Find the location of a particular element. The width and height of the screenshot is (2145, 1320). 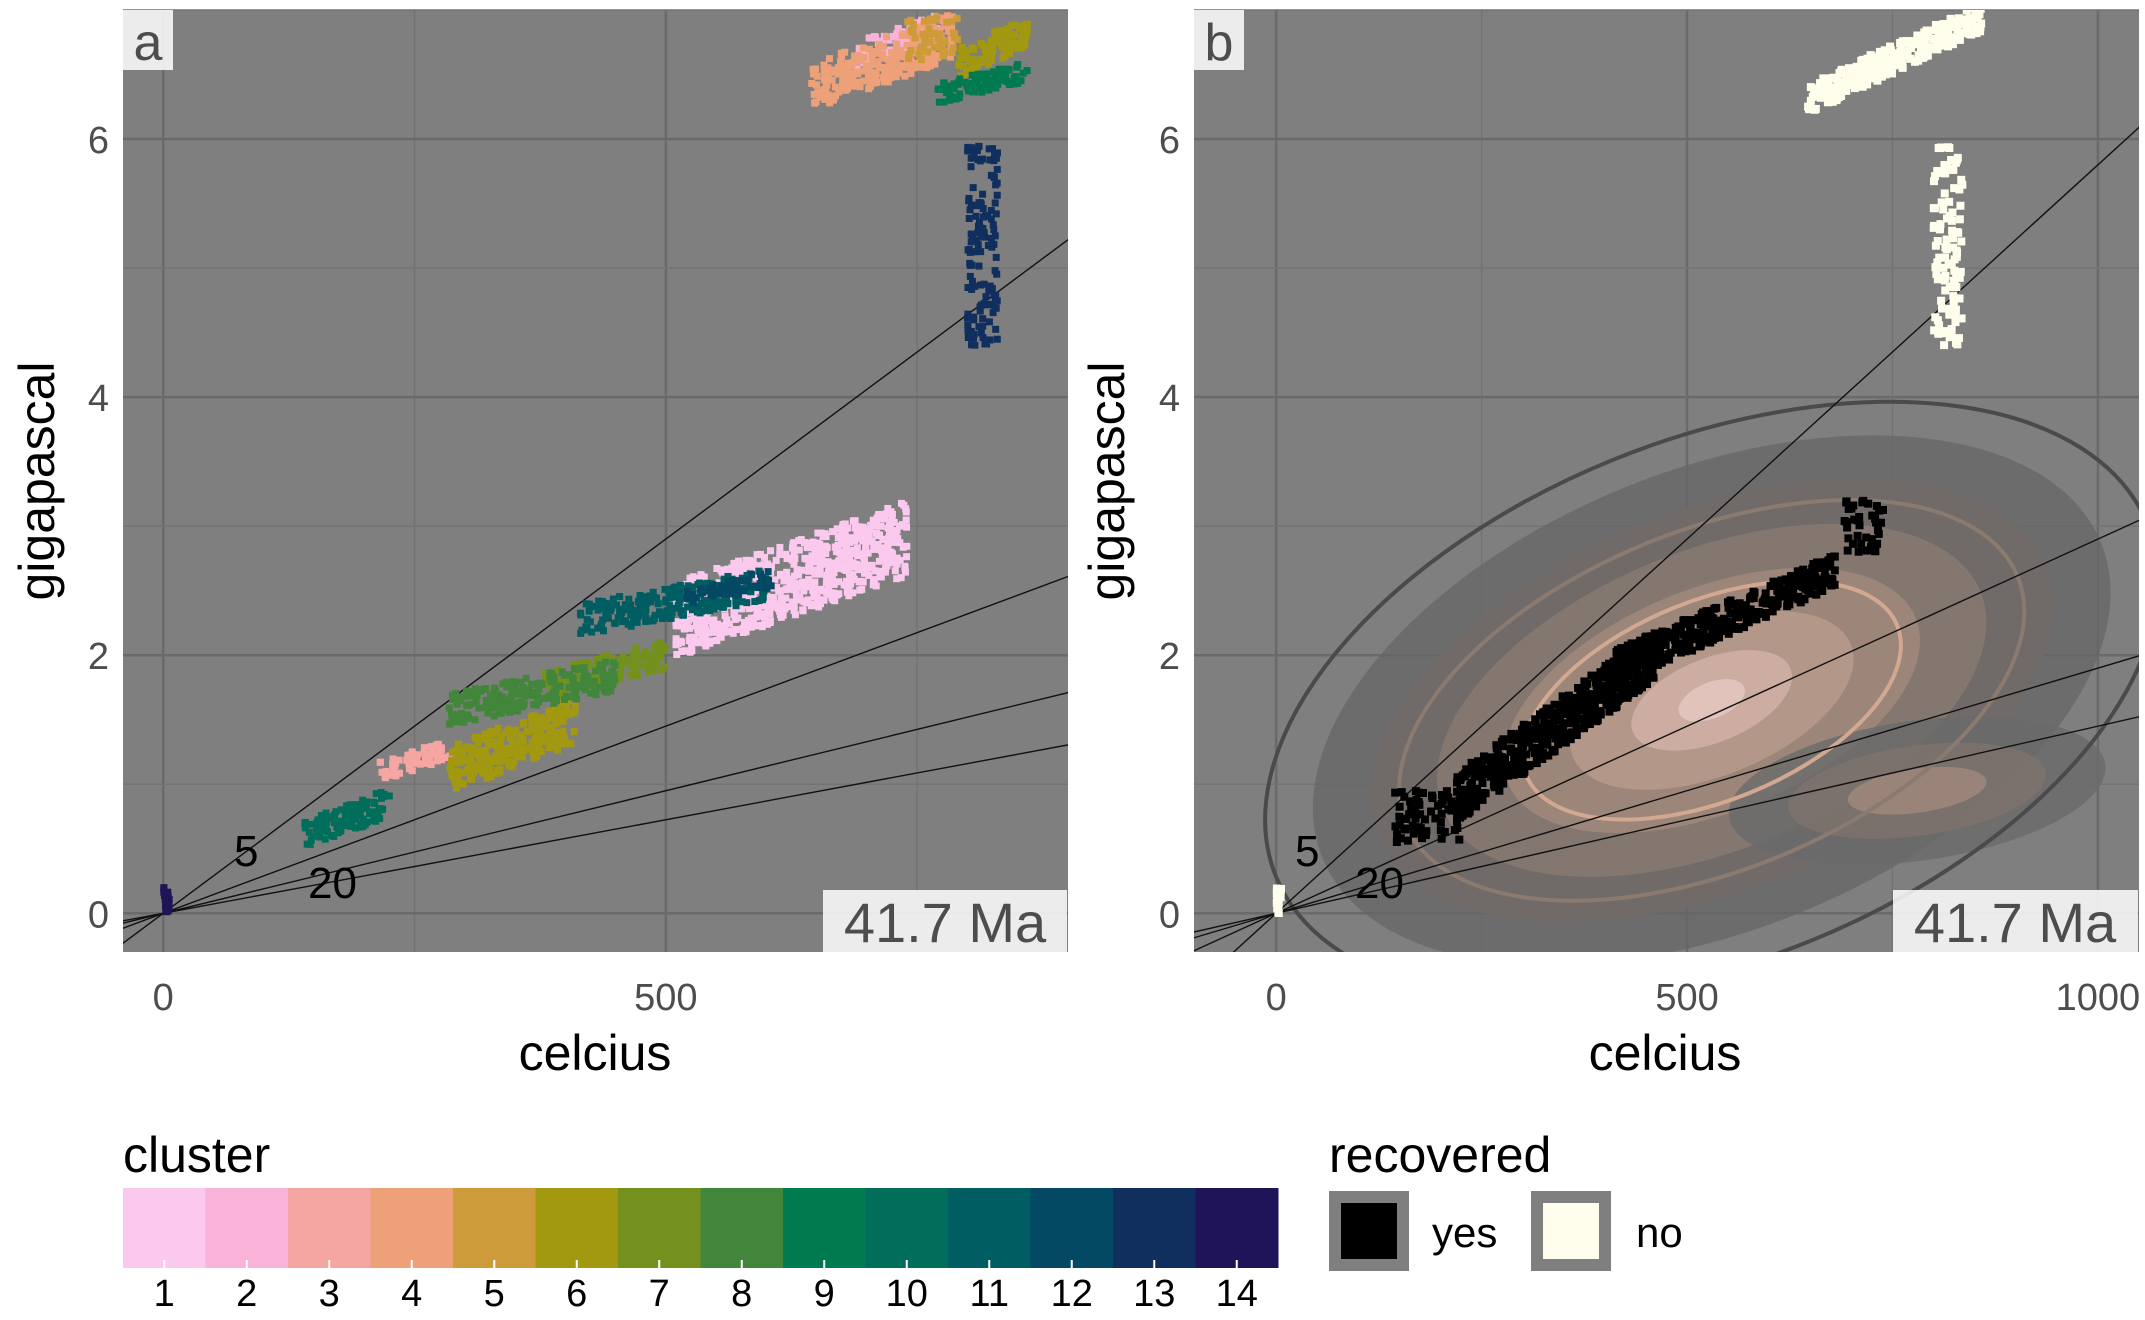

cluster-3-point is located at coordinates (393, 759).